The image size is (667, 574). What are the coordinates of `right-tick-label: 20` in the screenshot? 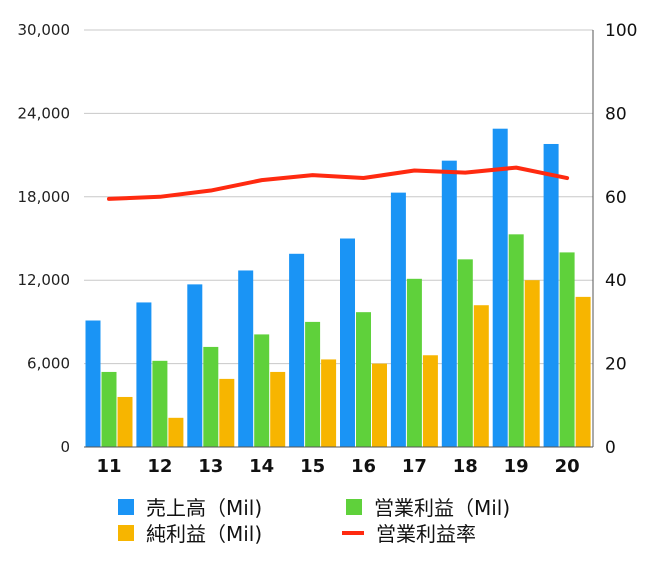 It's located at (616, 365).